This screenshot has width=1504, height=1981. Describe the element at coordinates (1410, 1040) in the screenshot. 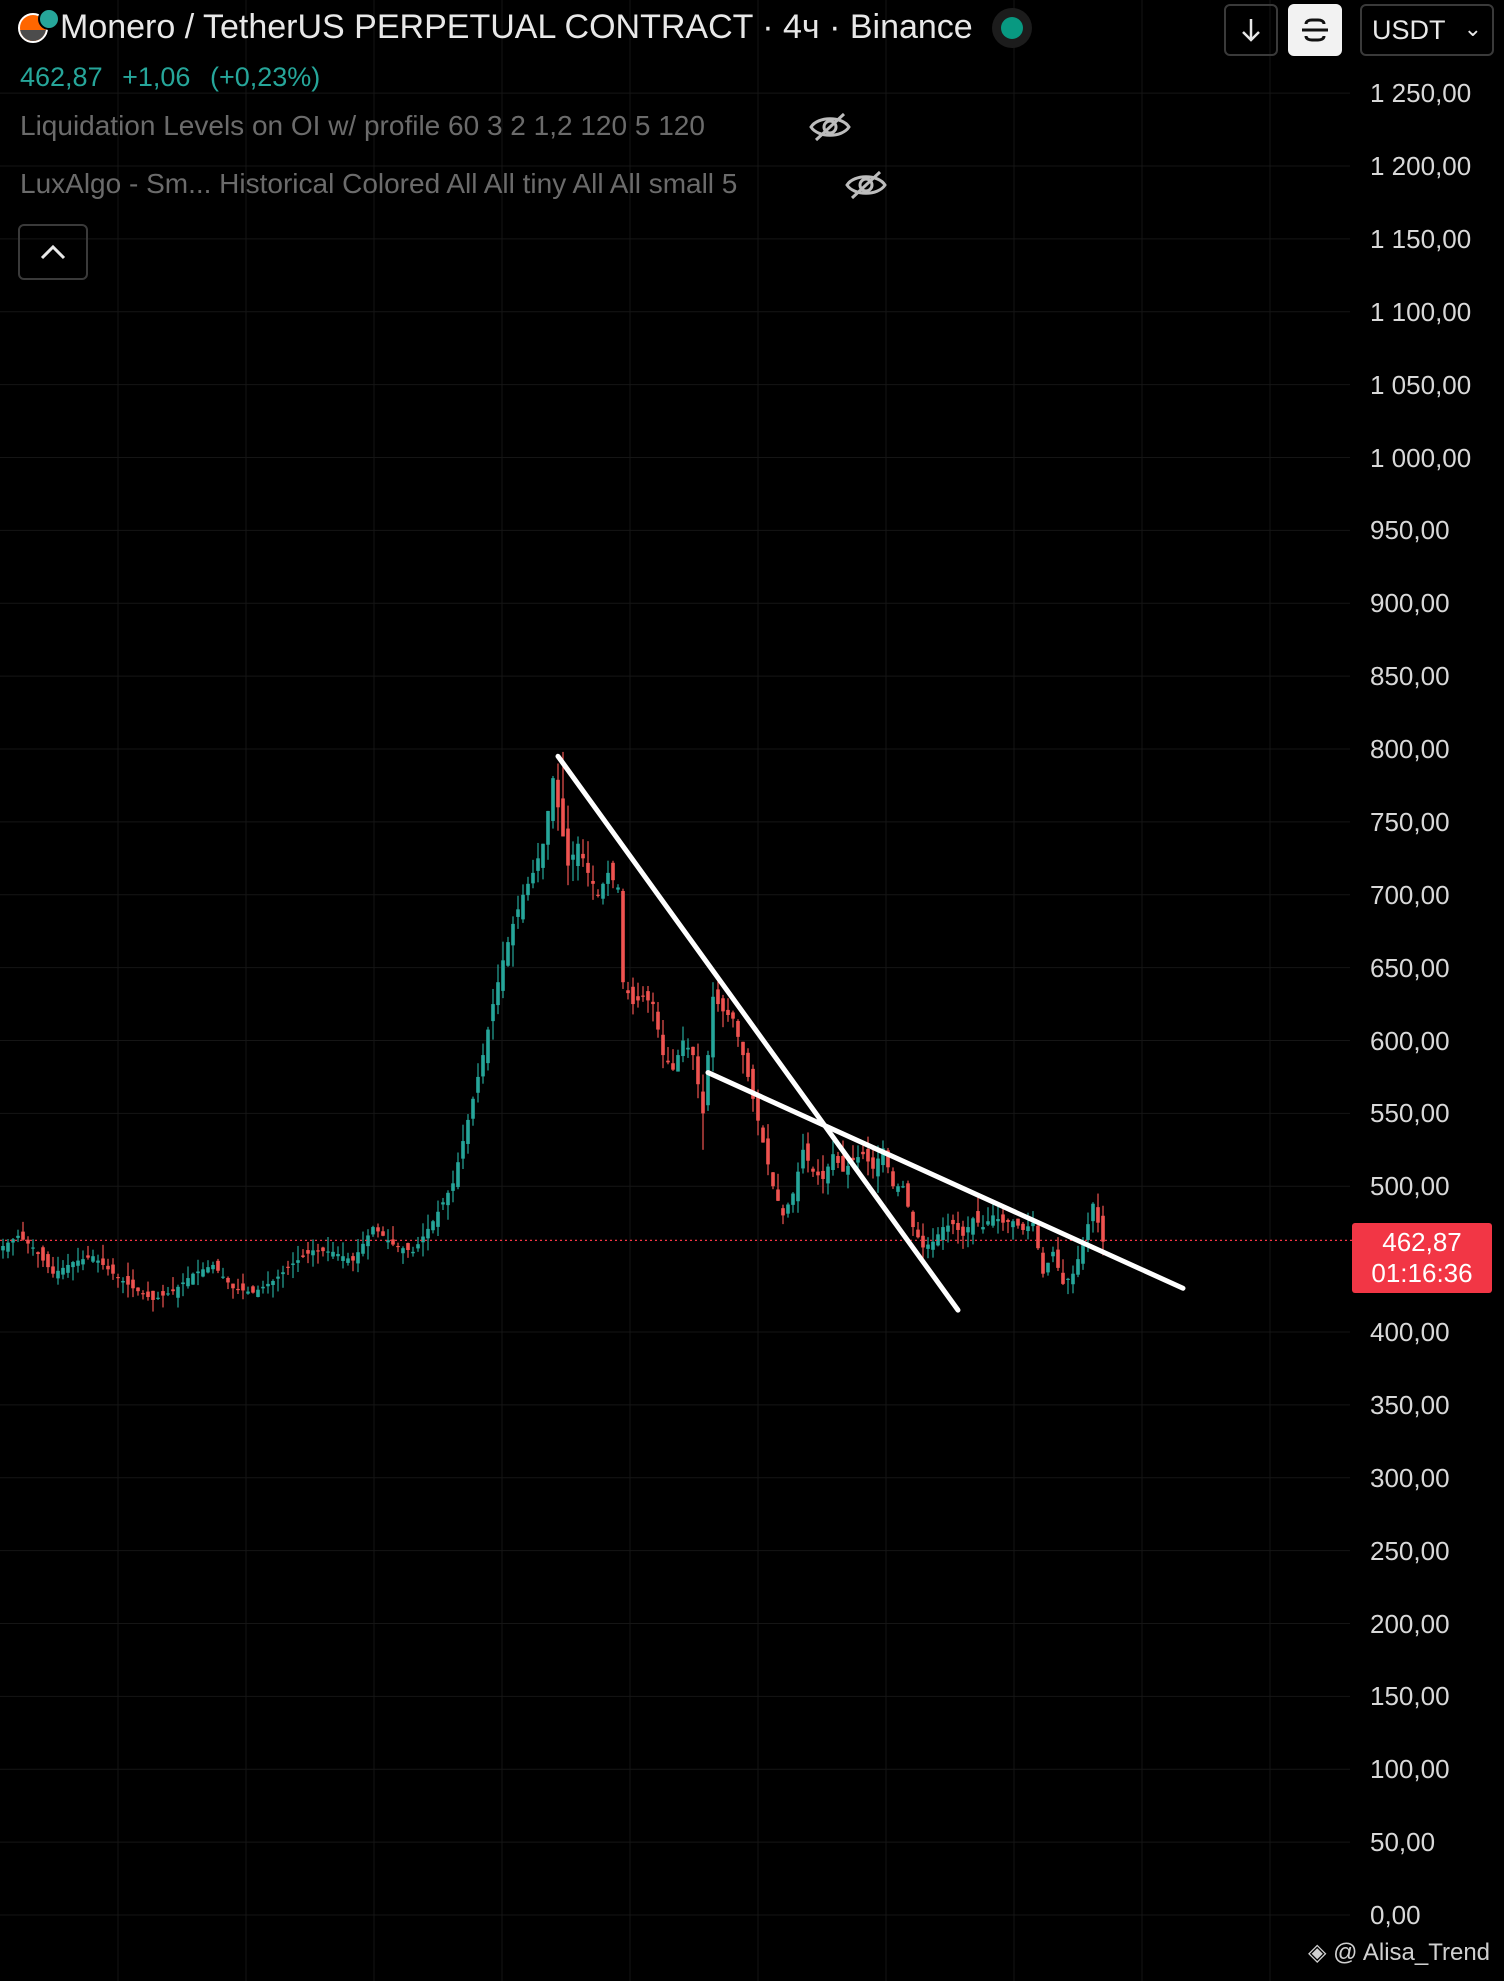

I see `price-axis-tick: 600,00` at that location.